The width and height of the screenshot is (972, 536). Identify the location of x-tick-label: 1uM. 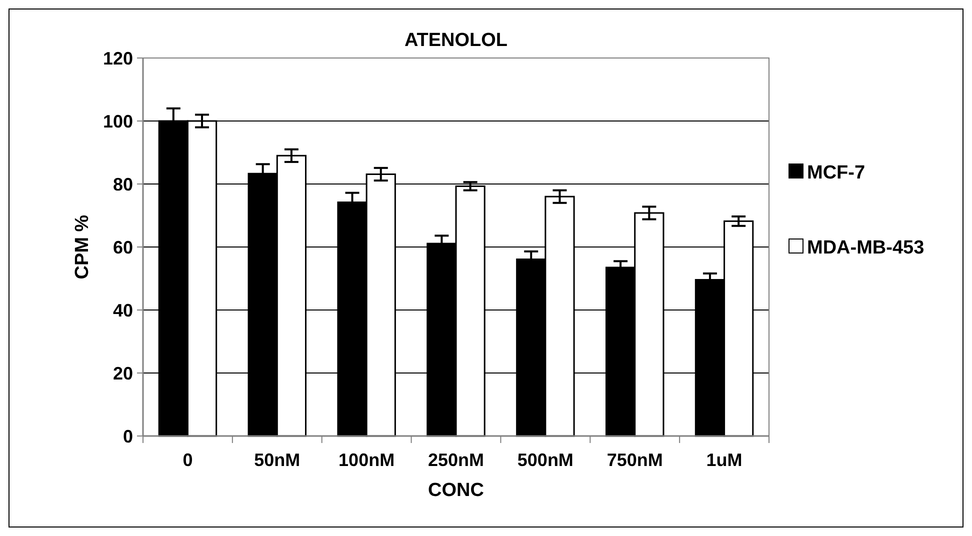
(724, 460).